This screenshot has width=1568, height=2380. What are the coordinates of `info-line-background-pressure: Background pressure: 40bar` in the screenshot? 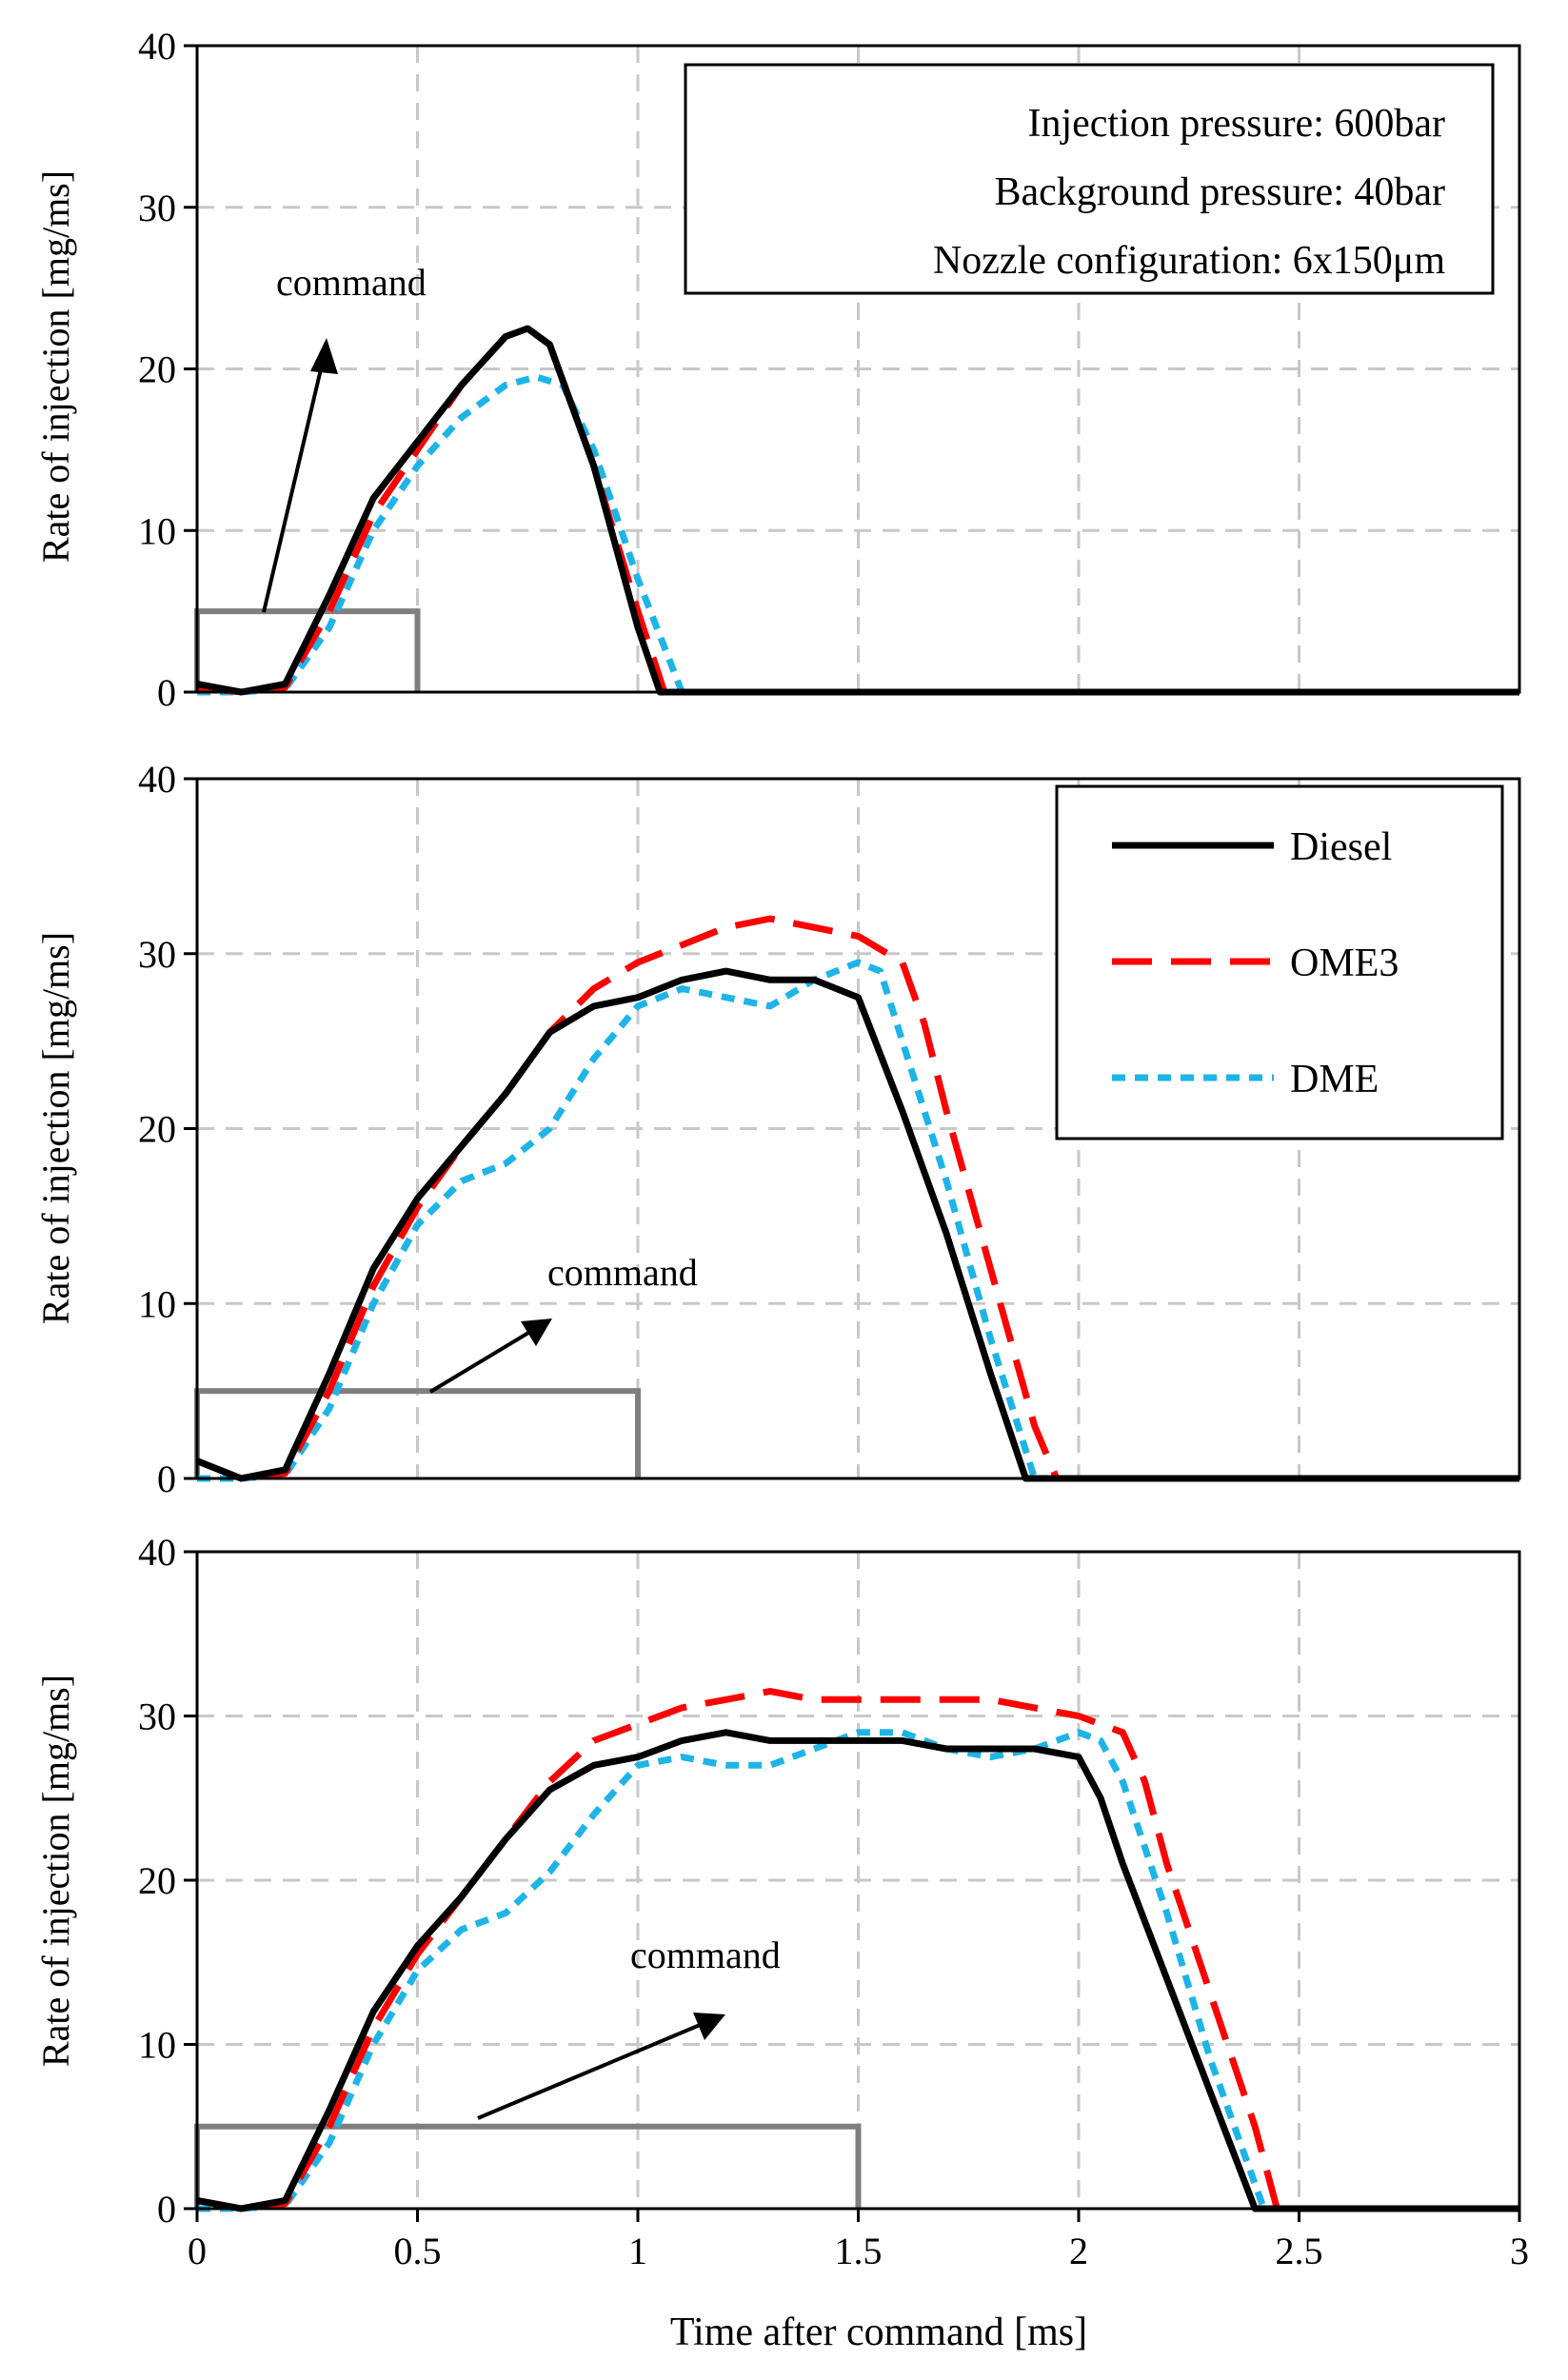 It's located at (1220, 192).